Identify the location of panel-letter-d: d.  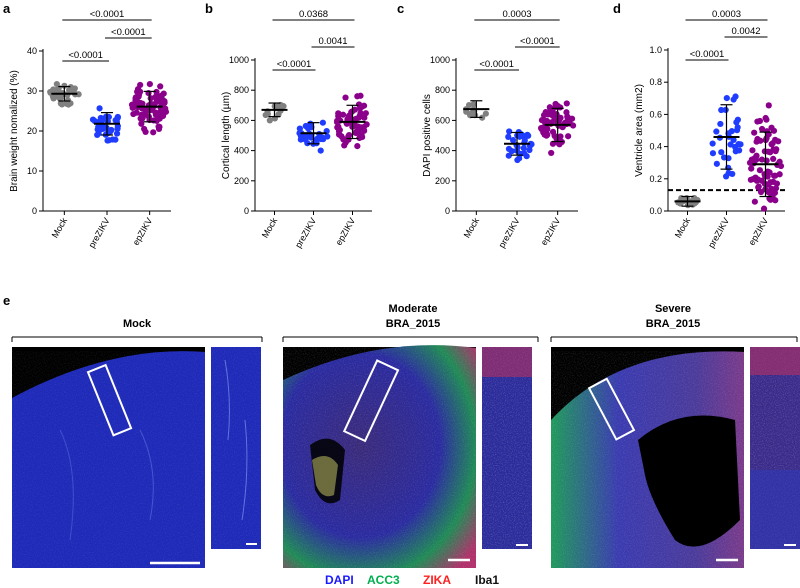
(617, 8).